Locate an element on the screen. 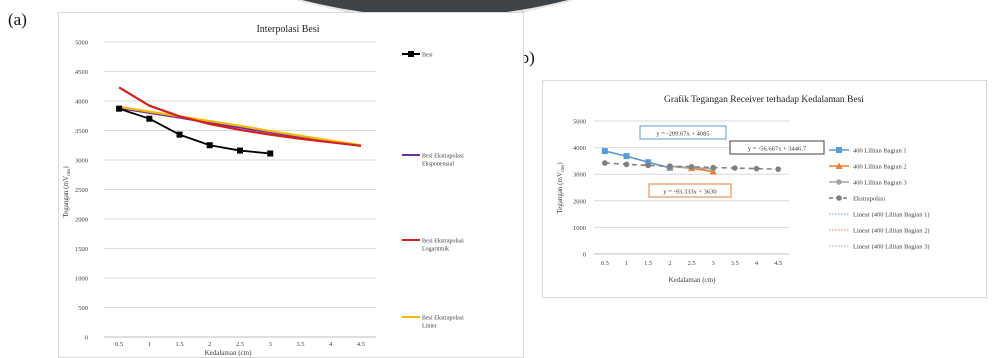 Image resolution: width=994 pixels, height=358 pixels. chart-b-ytick-5000: 5000 is located at coordinates (579, 122).